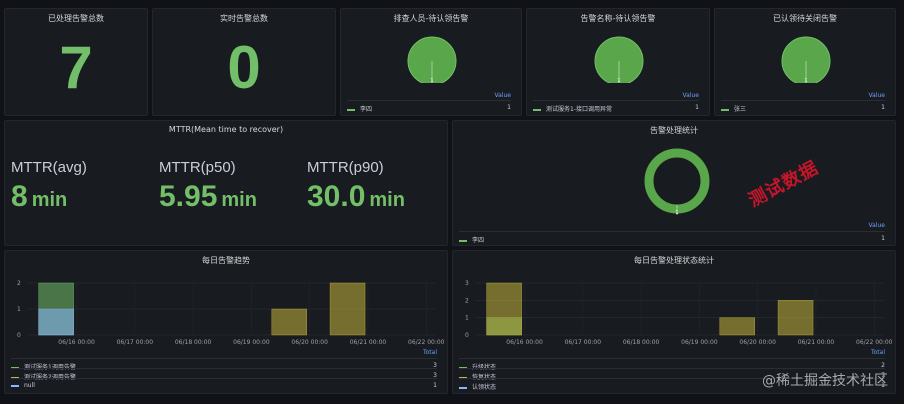 The image size is (904, 404). Describe the element at coordinates (251, 342) in the screenshot. I see `x-tick-label: 06/19 00:00` at that location.